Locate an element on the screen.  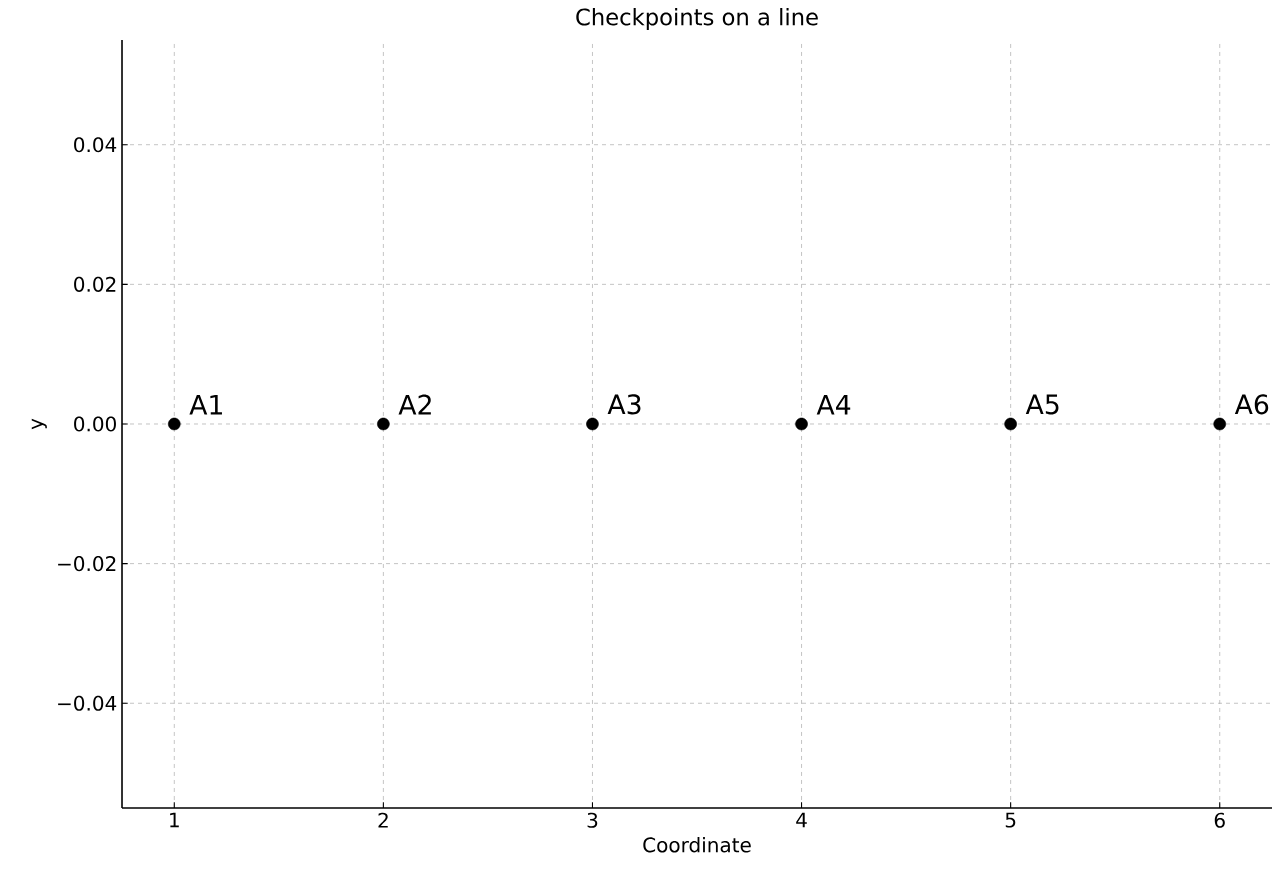
y-axis-title: y is located at coordinates (39, 424).